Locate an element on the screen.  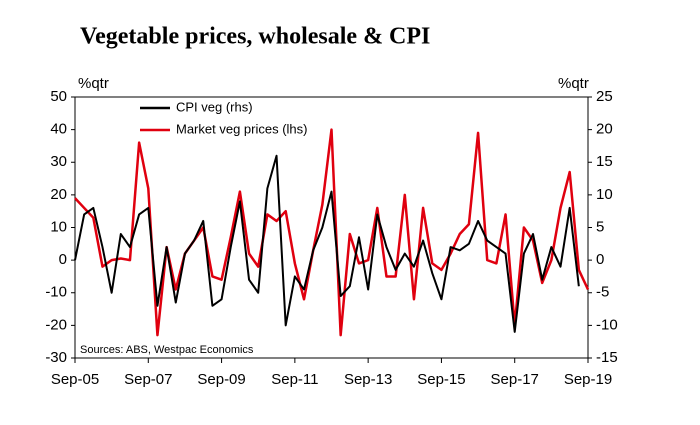
y-tick-label: 0 is located at coordinates (63, 259).